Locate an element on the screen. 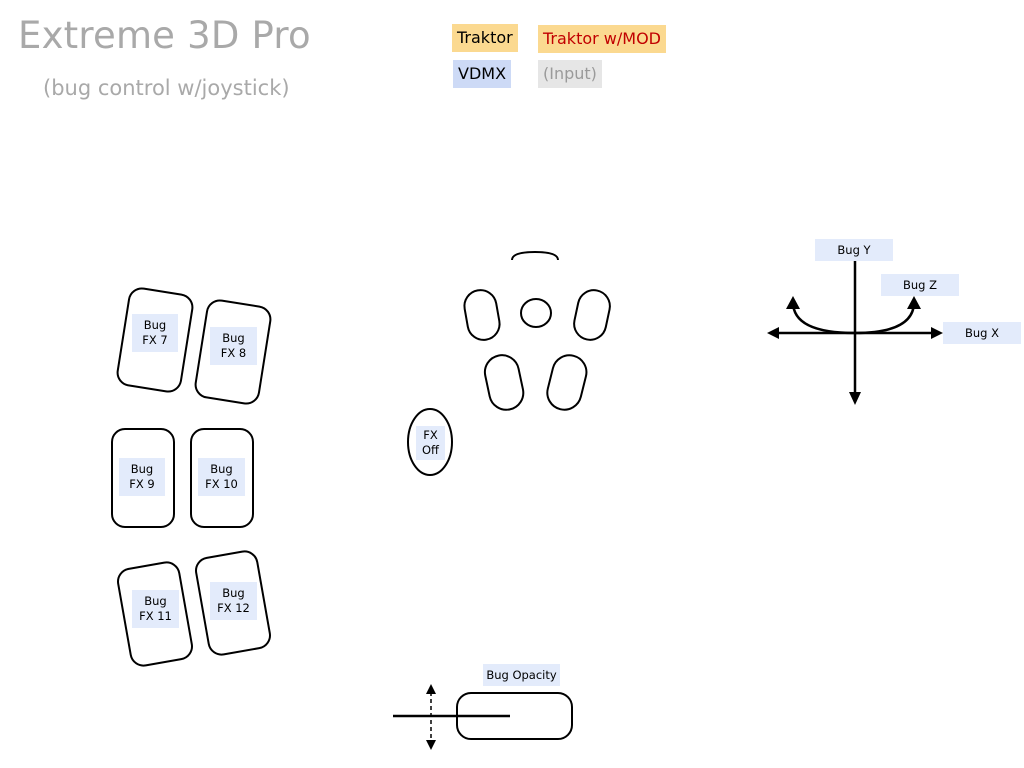  page-title: Extreme 3D Pro is located at coordinates (164, 35).